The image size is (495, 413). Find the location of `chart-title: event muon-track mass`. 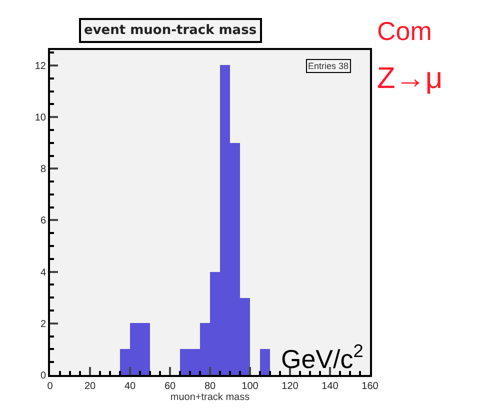

chart-title: event muon-track mass is located at coordinates (170, 30).